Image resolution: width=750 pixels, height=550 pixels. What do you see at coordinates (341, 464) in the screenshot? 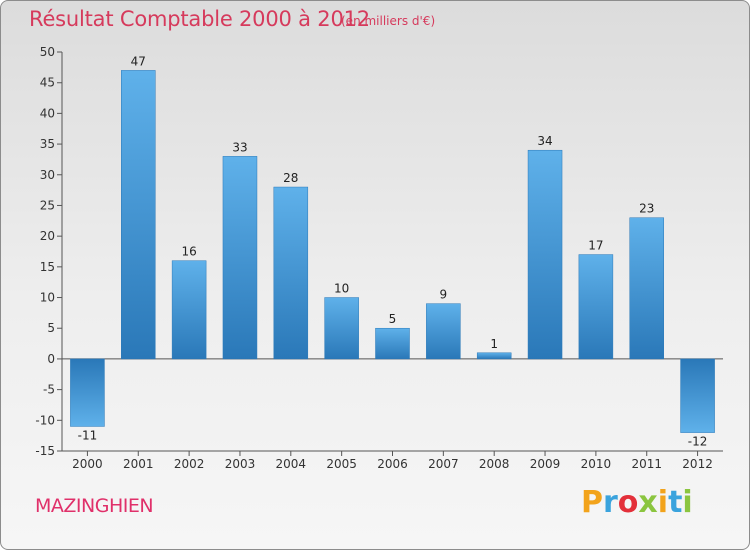
I see `x-tick-label: 2005` at bounding box center [341, 464].